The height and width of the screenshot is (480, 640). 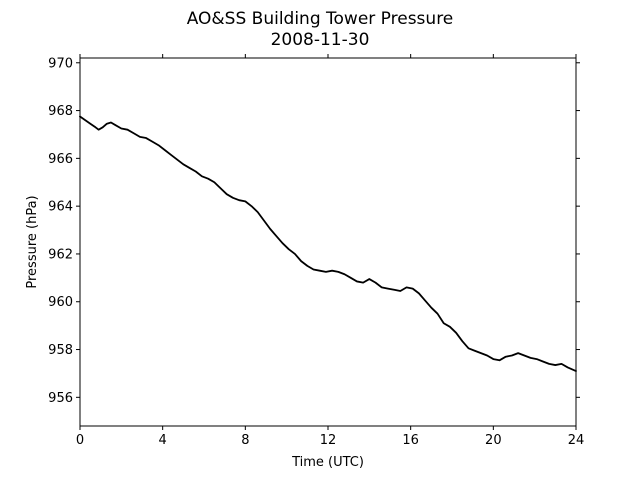 I want to click on y-tick-label: 966, so click(x=60, y=159).